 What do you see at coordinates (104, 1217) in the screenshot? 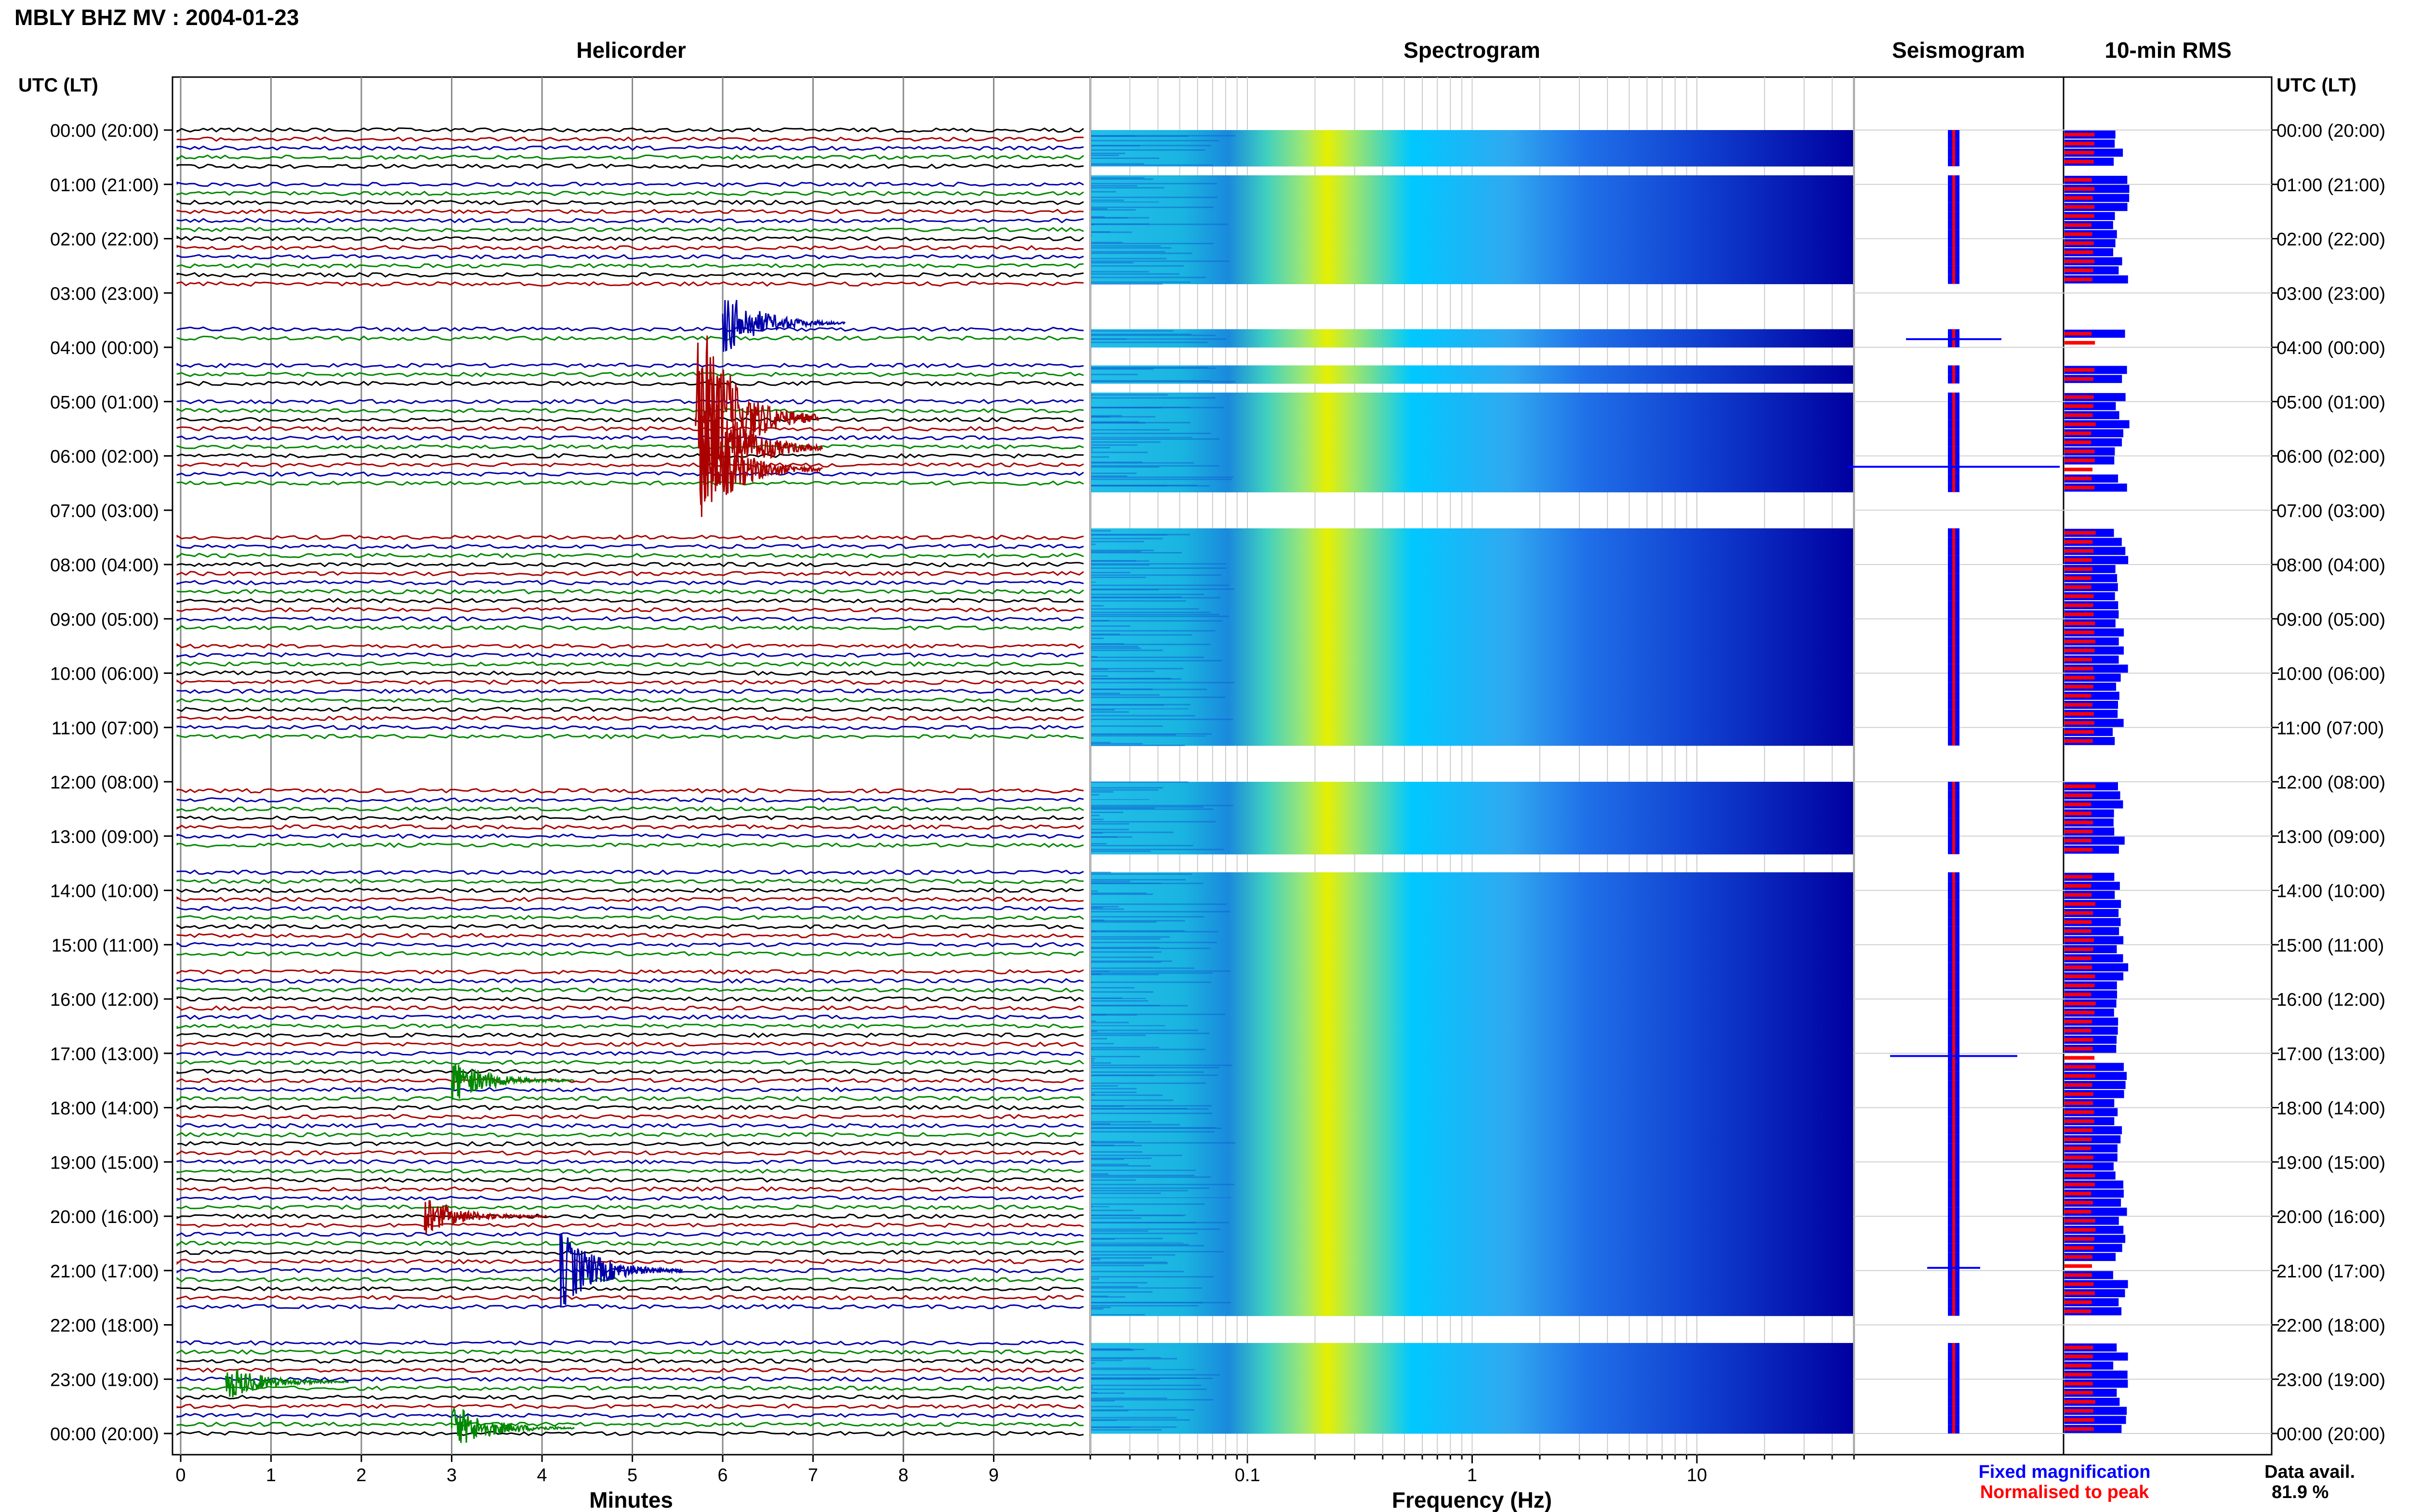
I see `time-tick-label-left: 20:00 (16:00)` at bounding box center [104, 1217].